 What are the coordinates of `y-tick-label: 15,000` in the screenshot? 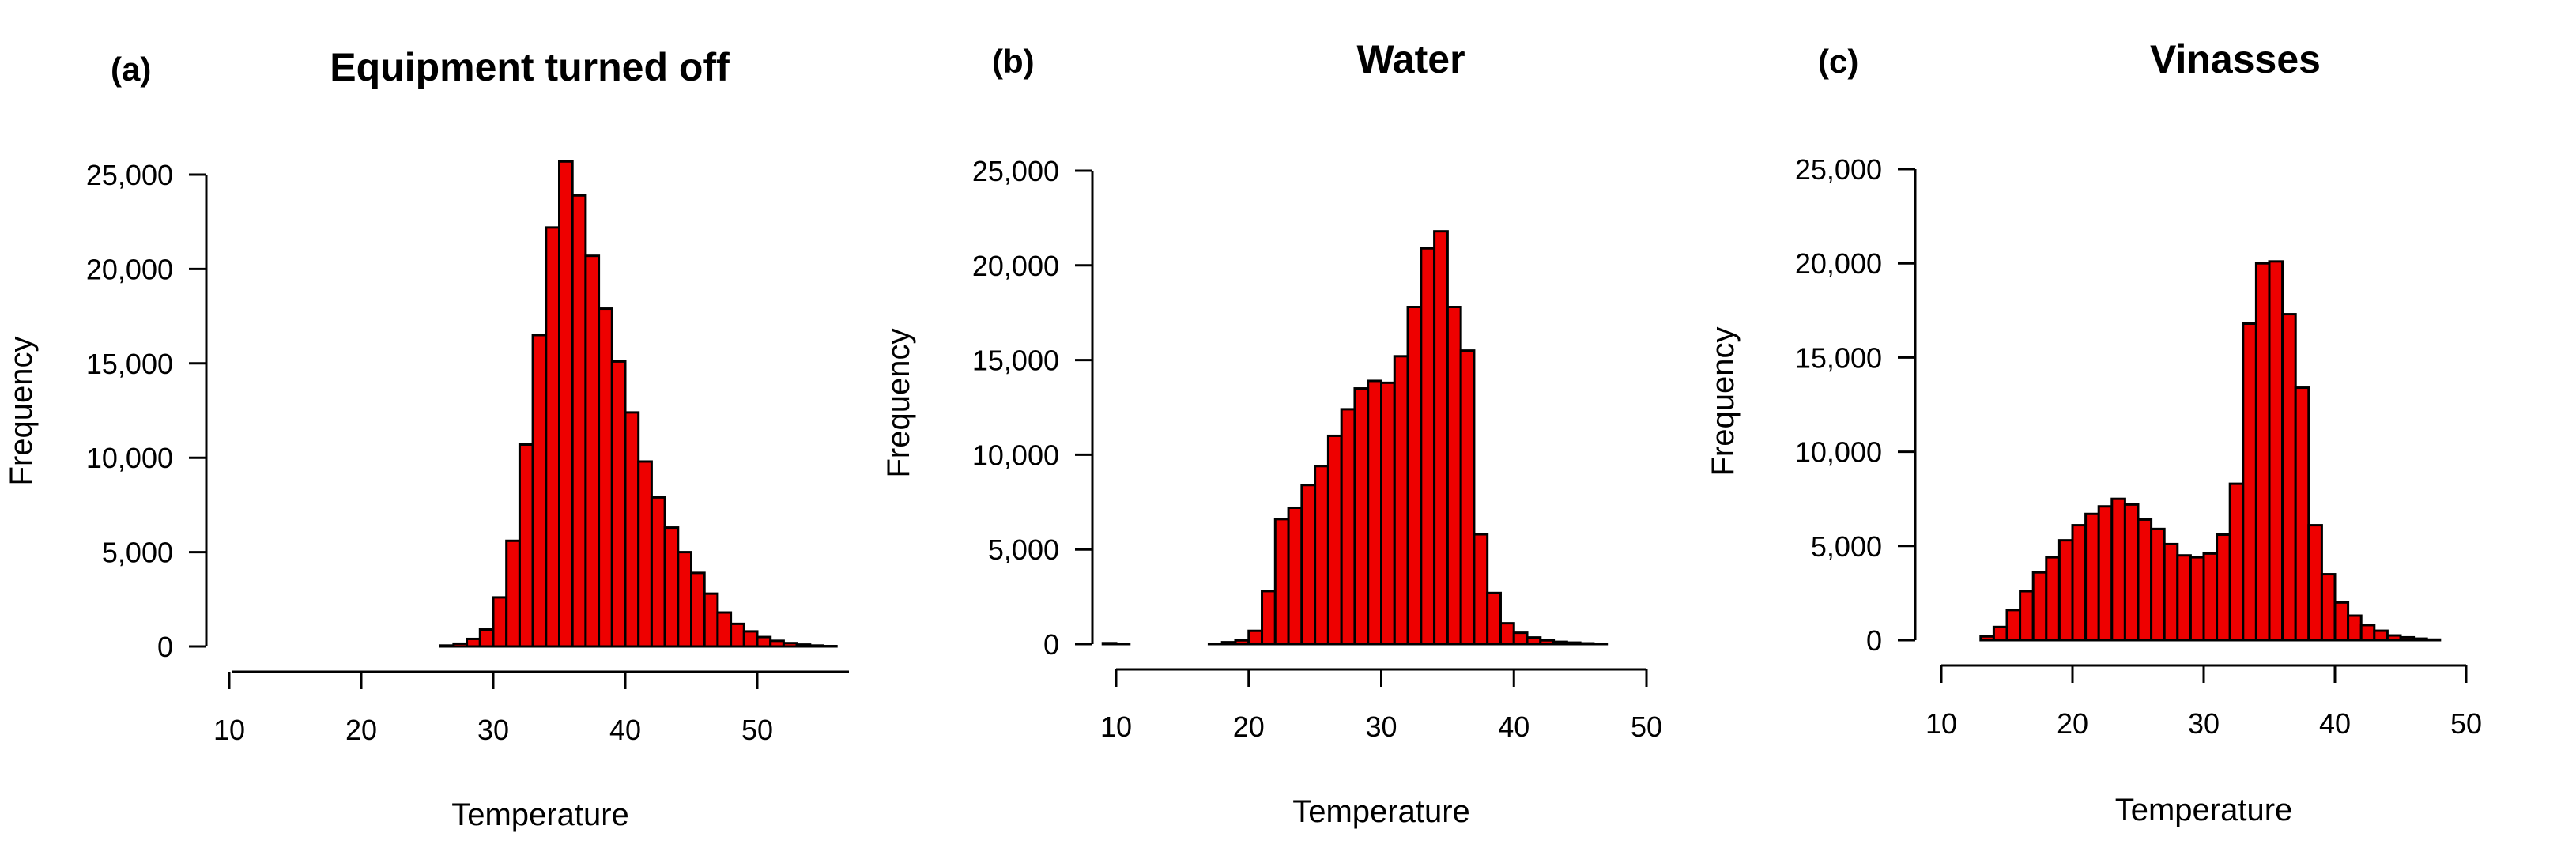 It's located at (129, 364).